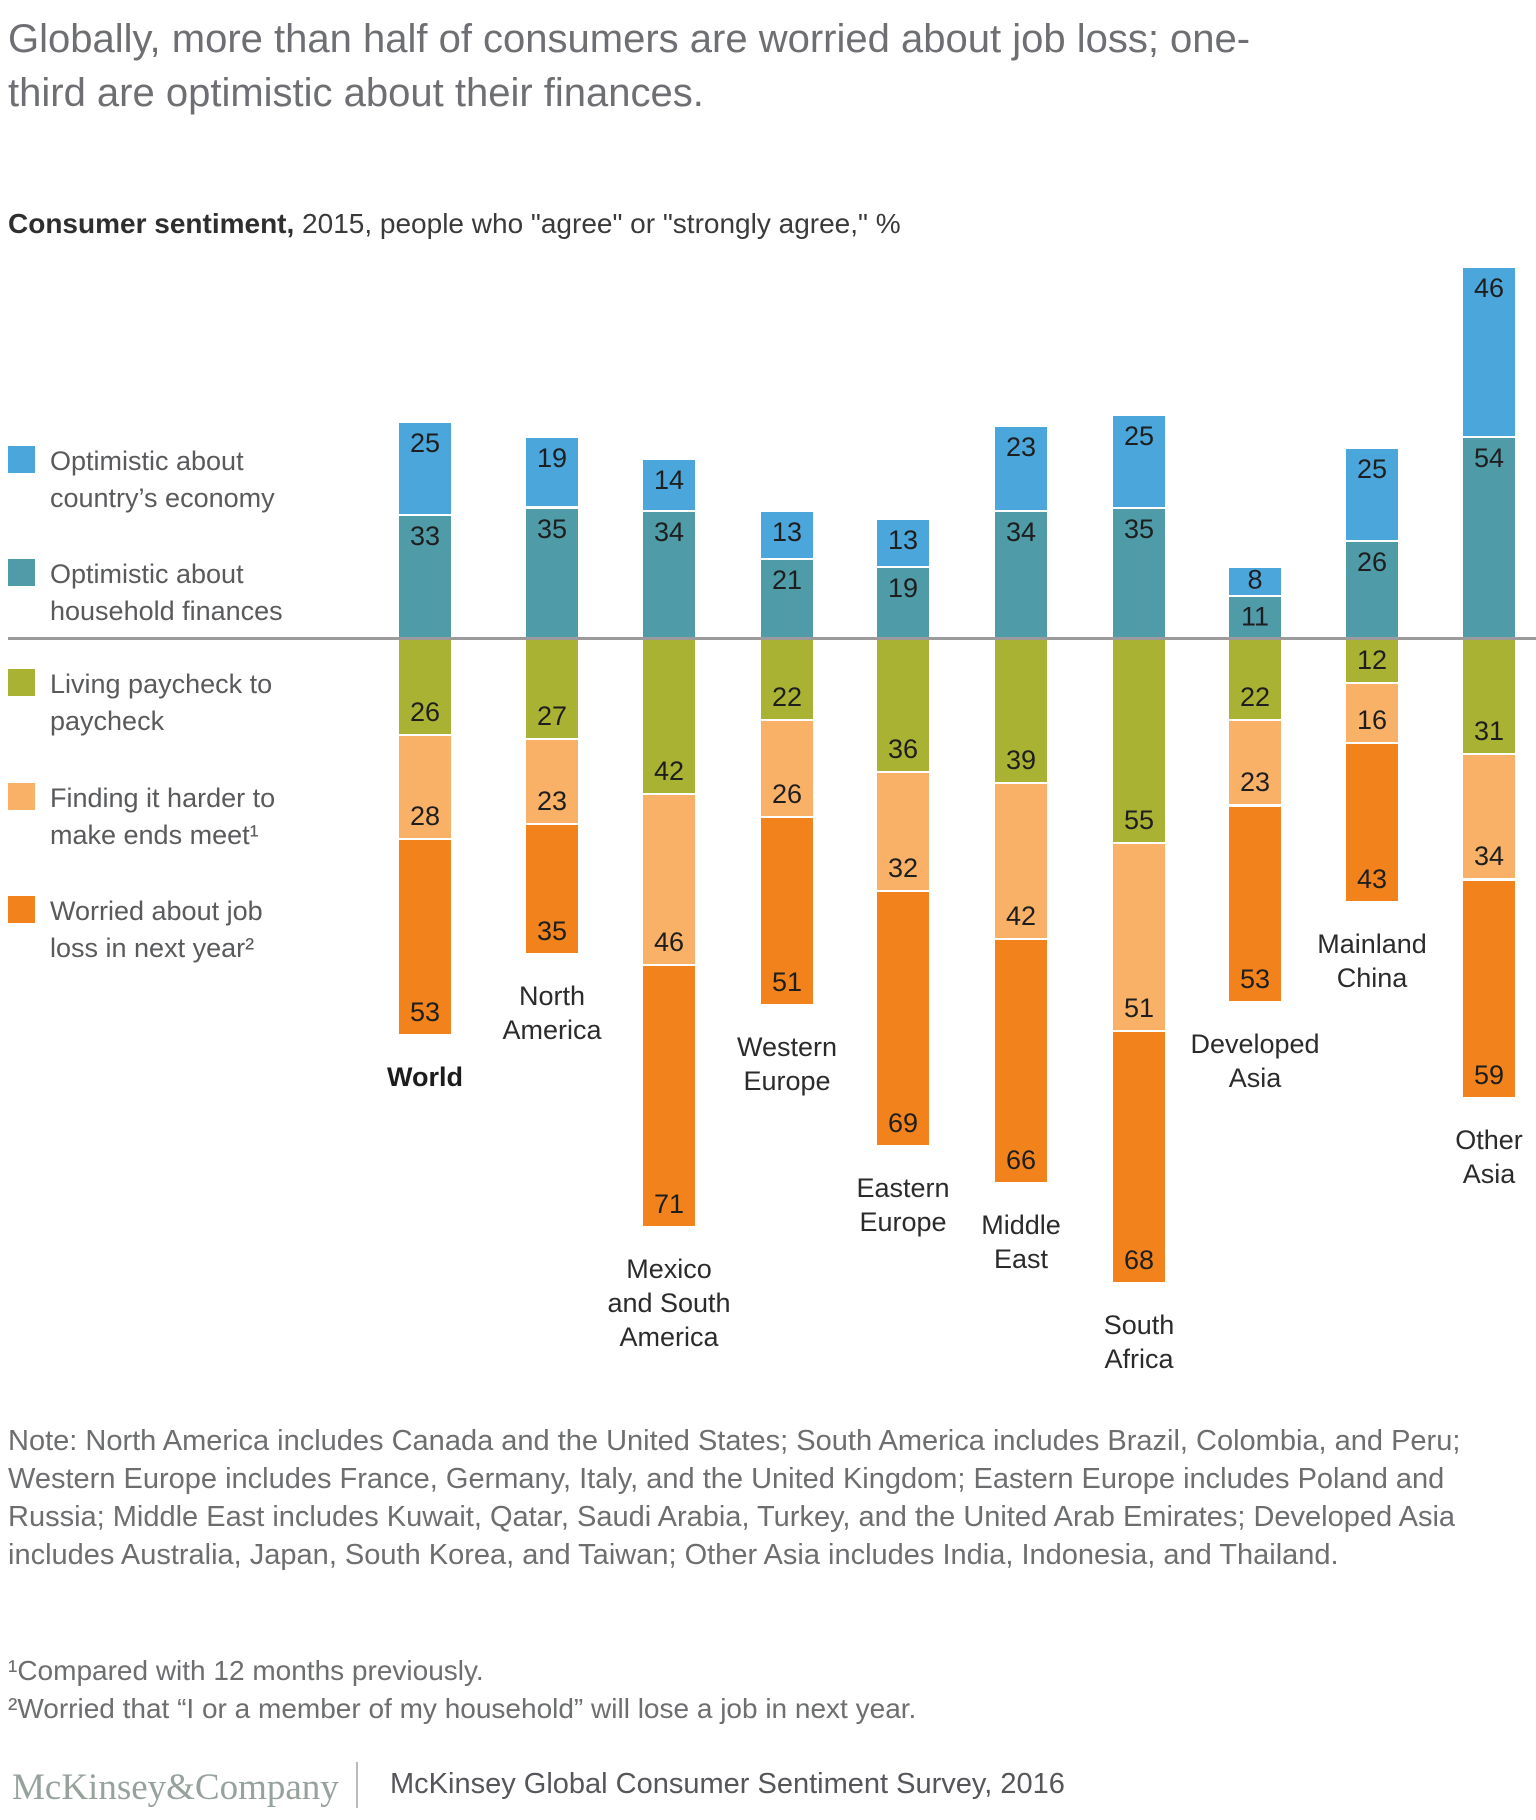  Describe the element at coordinates (903, 1122) in the screenshot. I see `value-label: 69` at that location.